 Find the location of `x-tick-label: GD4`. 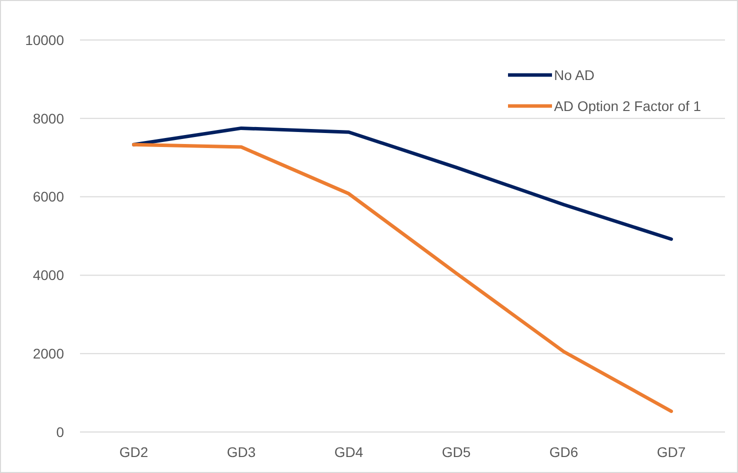

x-tick-label: GD4 is located at coordinates (349, 452).